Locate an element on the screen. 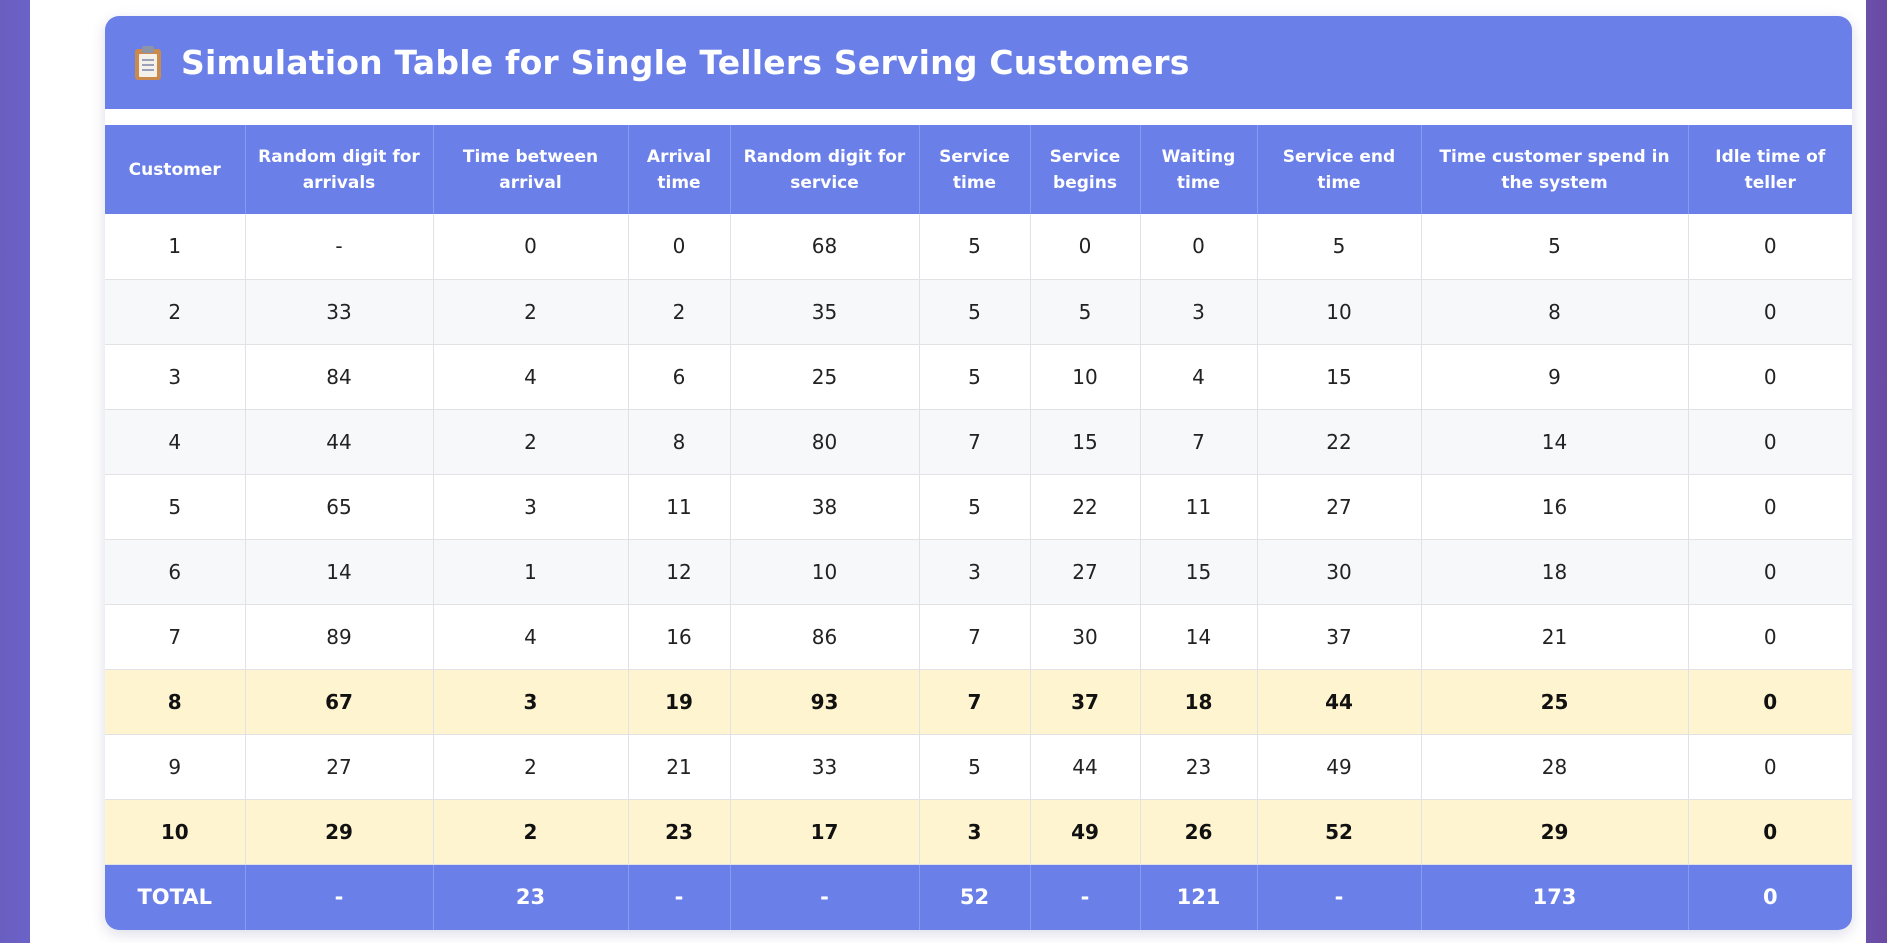  table-row: 3 84 4 6 25 5 10 4 15 9 0 is located at coordinates (978, 377).